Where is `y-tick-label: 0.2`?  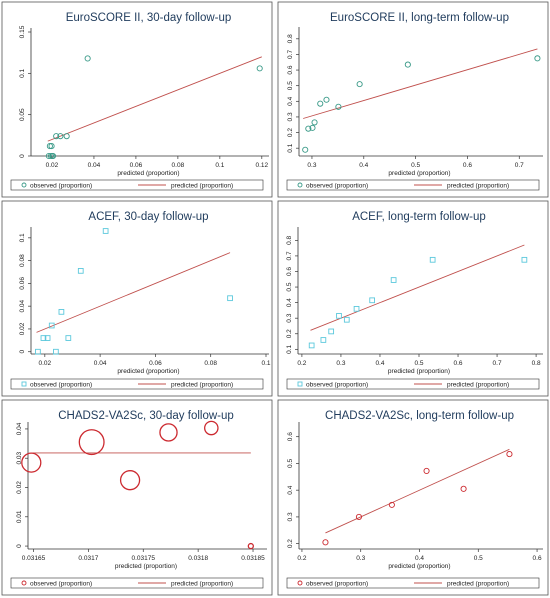 y-tick-label: 0.2 is located at coordinates (290, 543).